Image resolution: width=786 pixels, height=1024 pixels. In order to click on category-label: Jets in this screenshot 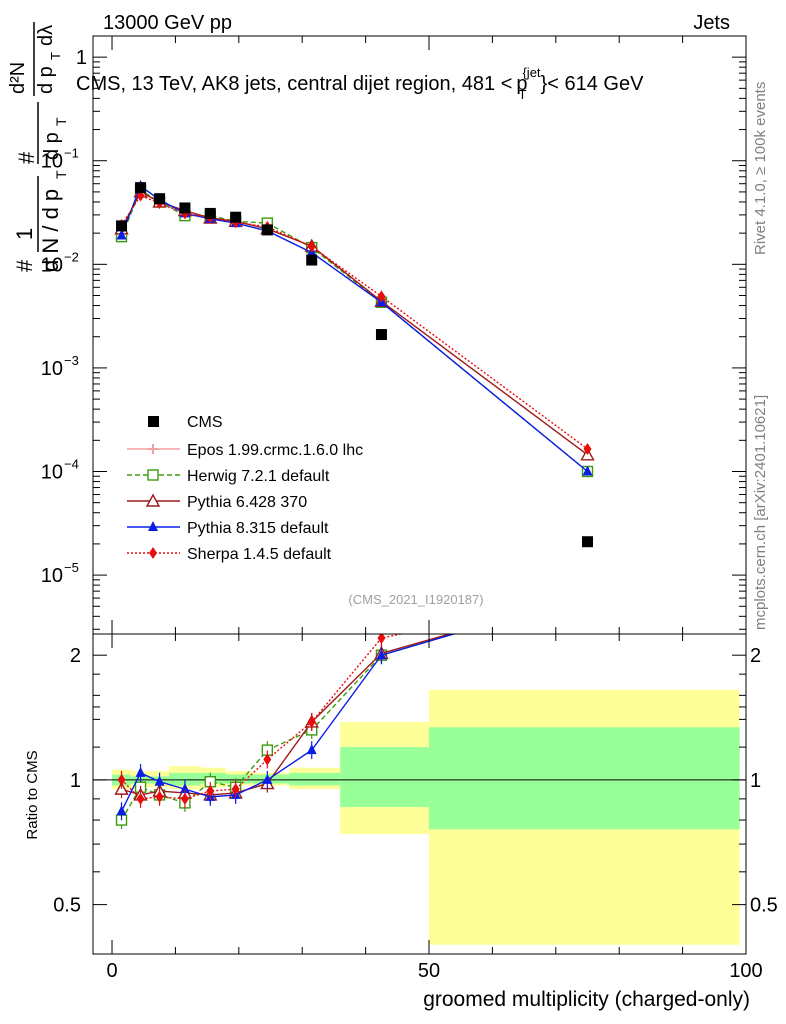, I will do `click(711, 23)`.